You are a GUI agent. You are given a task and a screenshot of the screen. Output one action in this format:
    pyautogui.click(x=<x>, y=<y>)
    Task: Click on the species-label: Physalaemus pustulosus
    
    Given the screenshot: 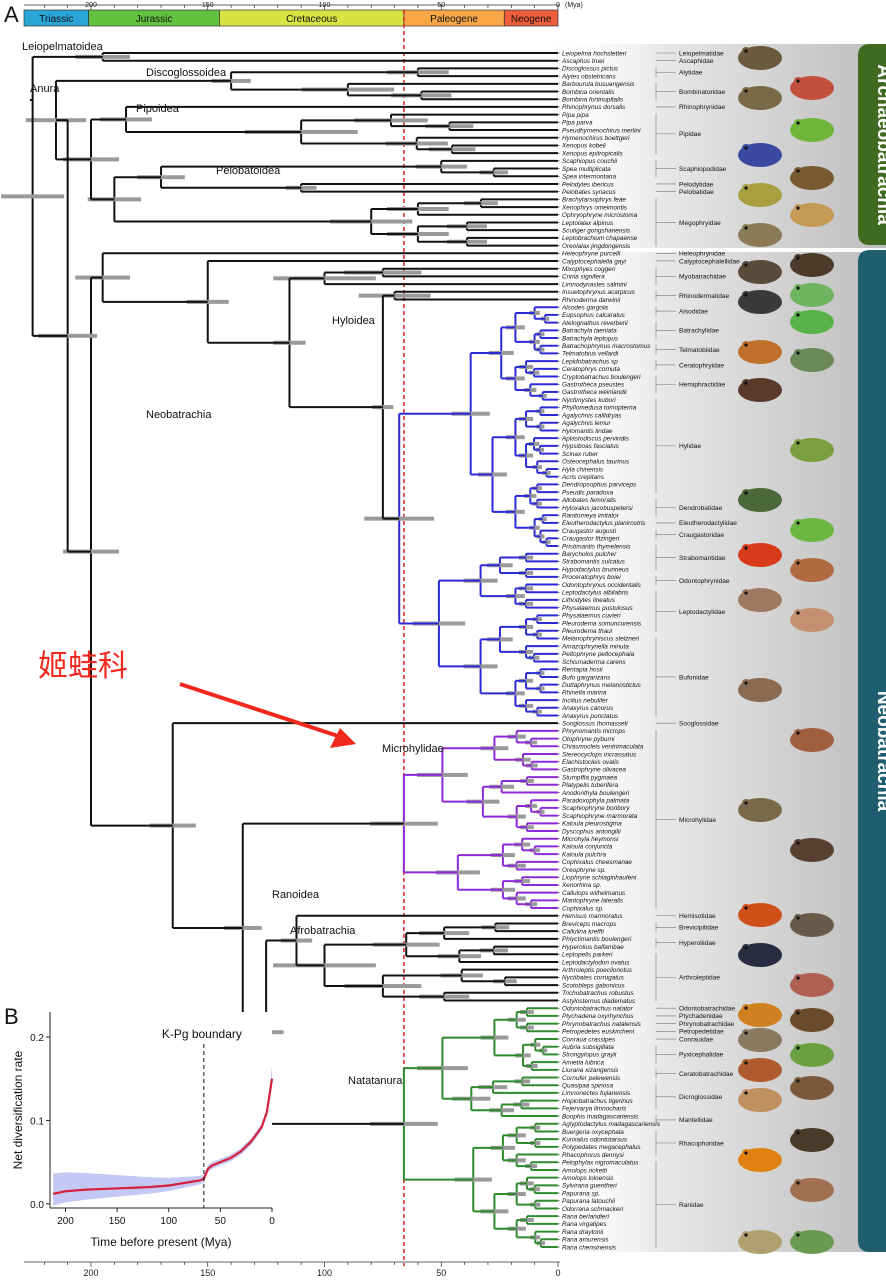 What is the action you would take?
    pyautogui.click(x=597, y=608)
    